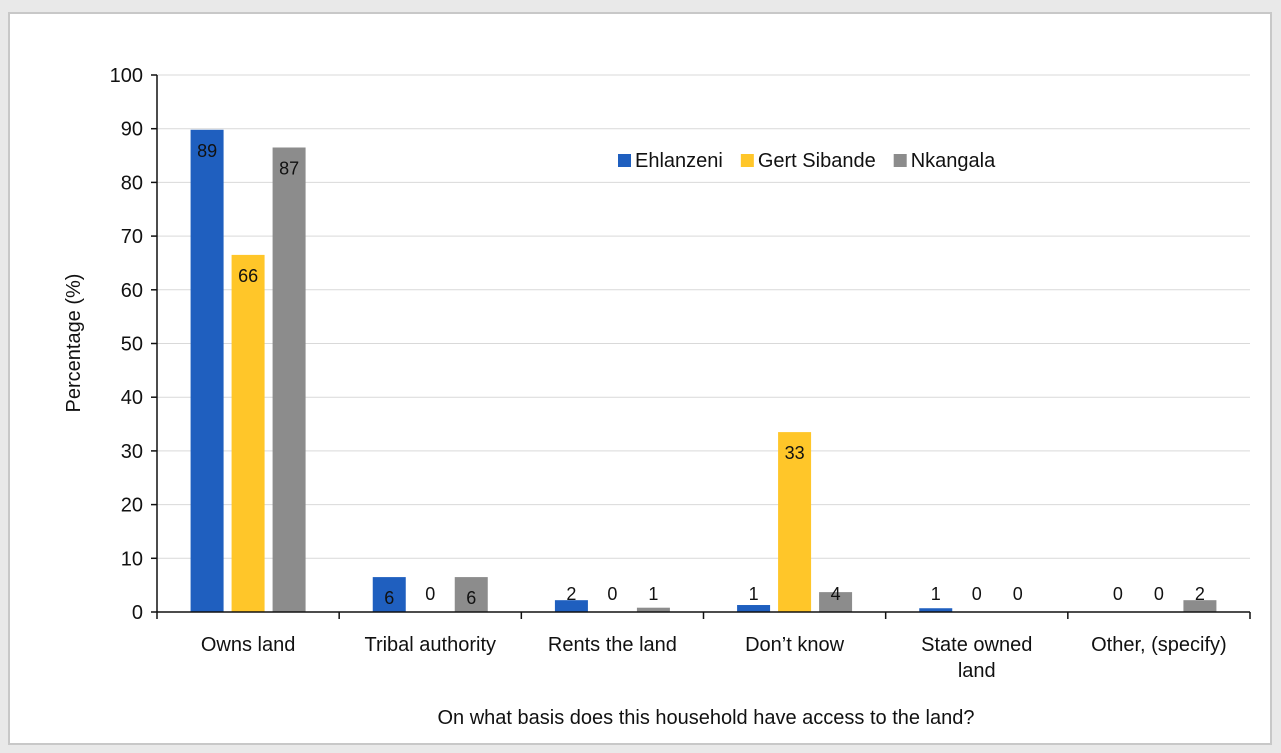 This screenshot has height=753, width=1281. I want to click on y-tick-label: 20, so click(132, 506).